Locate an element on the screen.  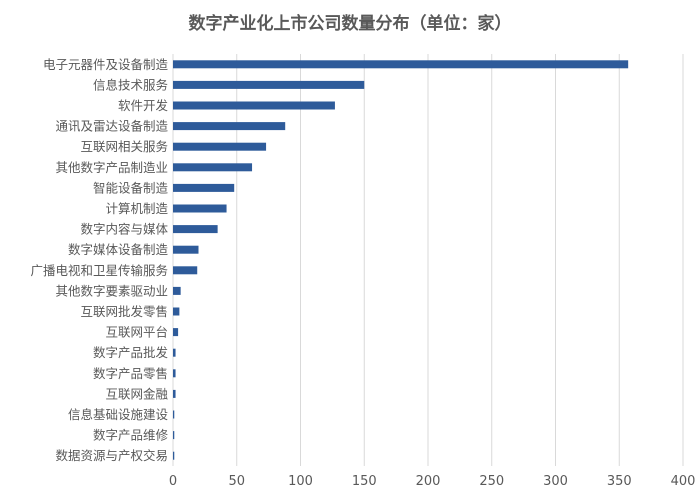
category-label: 数字产品零售 is located at coordinates (130, 373).